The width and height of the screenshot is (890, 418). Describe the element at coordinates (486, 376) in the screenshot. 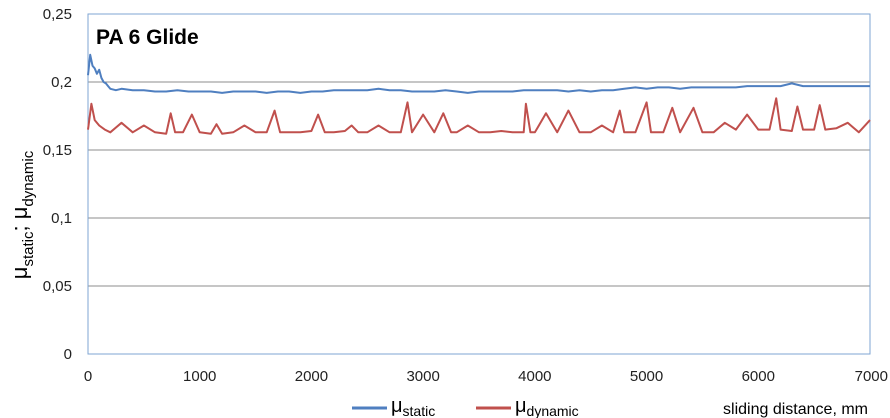

I see `x-axis-ticks: 0 1000 2000 3000 4000 5000 6000 7000` at that location.